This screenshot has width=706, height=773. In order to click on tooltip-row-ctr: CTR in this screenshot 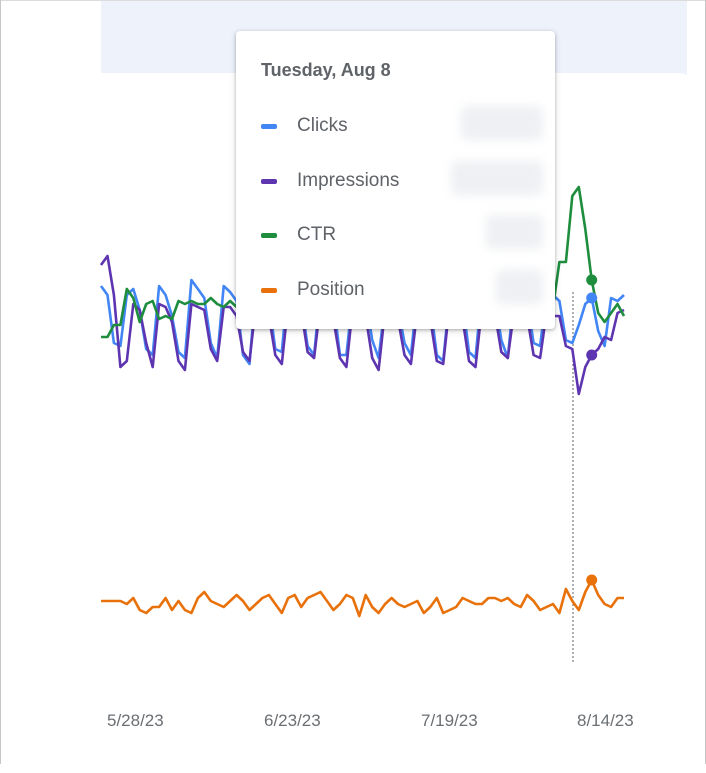, I will do `click(403, 232)`.